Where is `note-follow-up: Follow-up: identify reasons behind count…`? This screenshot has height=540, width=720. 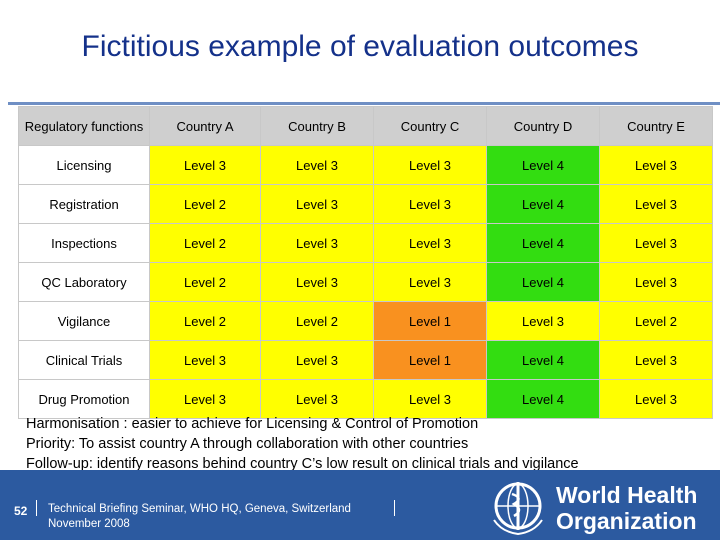
note-follow-up: Follow-up: identify reasons behind count… is located at coordinates (302, 464).